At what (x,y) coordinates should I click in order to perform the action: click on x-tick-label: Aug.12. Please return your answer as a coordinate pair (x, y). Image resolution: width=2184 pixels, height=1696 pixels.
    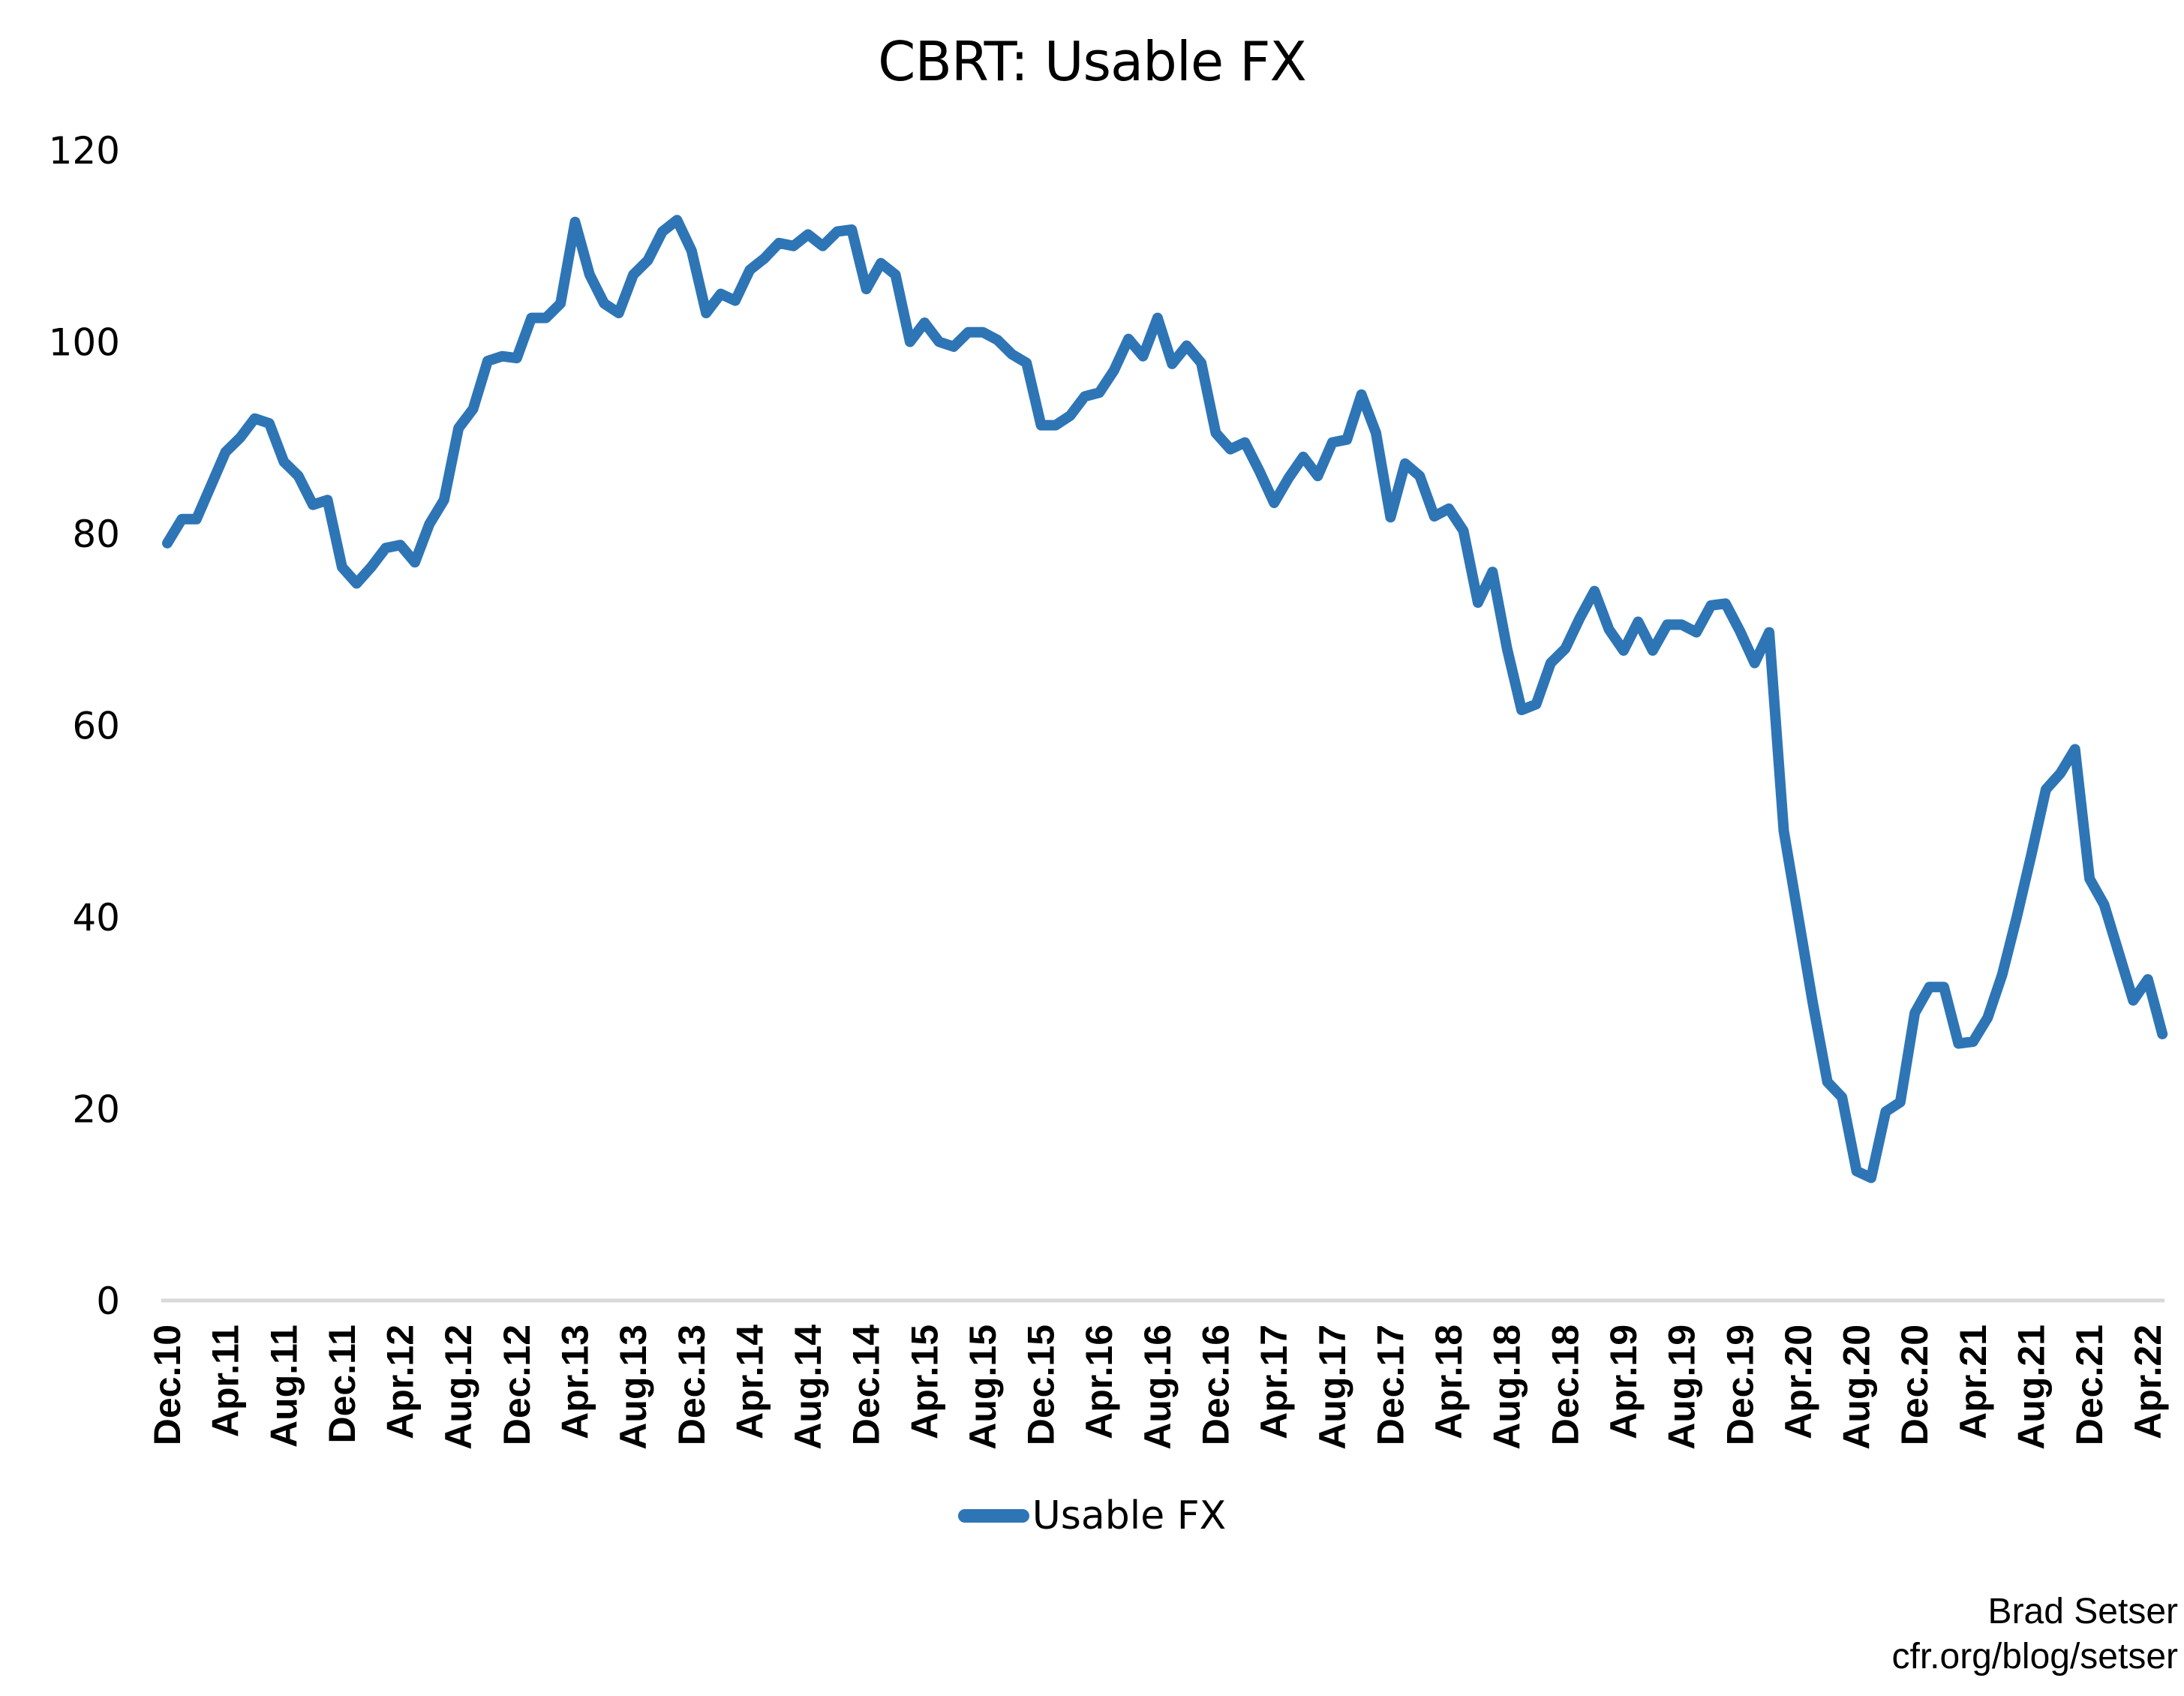
    Looking at the image, I should click on (458, 1387).